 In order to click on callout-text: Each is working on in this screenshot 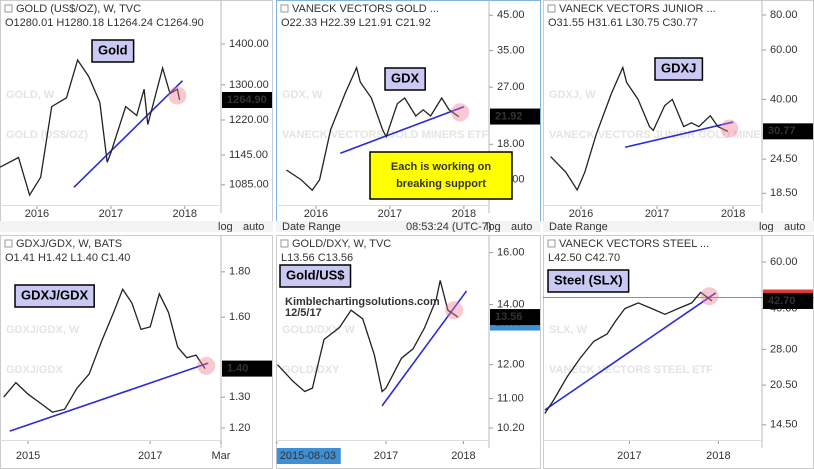, I will do `click(441, 167)`.